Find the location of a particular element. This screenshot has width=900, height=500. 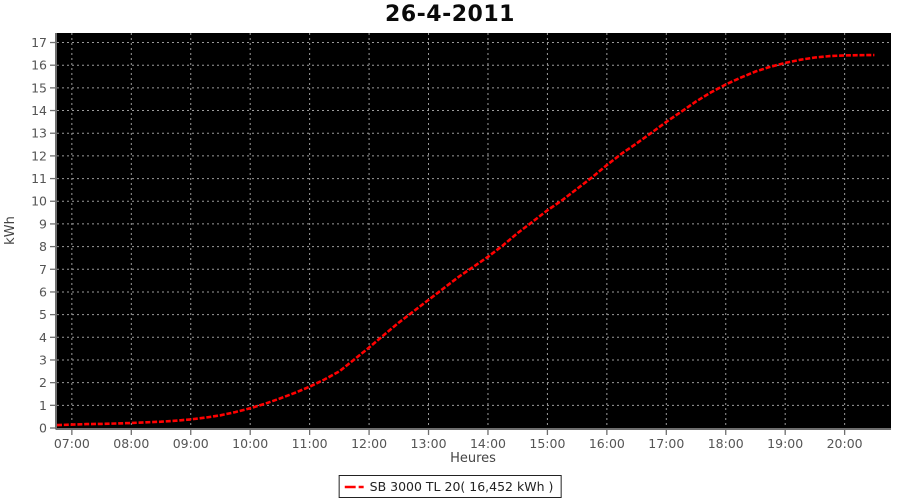

y-tick-label: 10 is located at coordinates (39, 201).